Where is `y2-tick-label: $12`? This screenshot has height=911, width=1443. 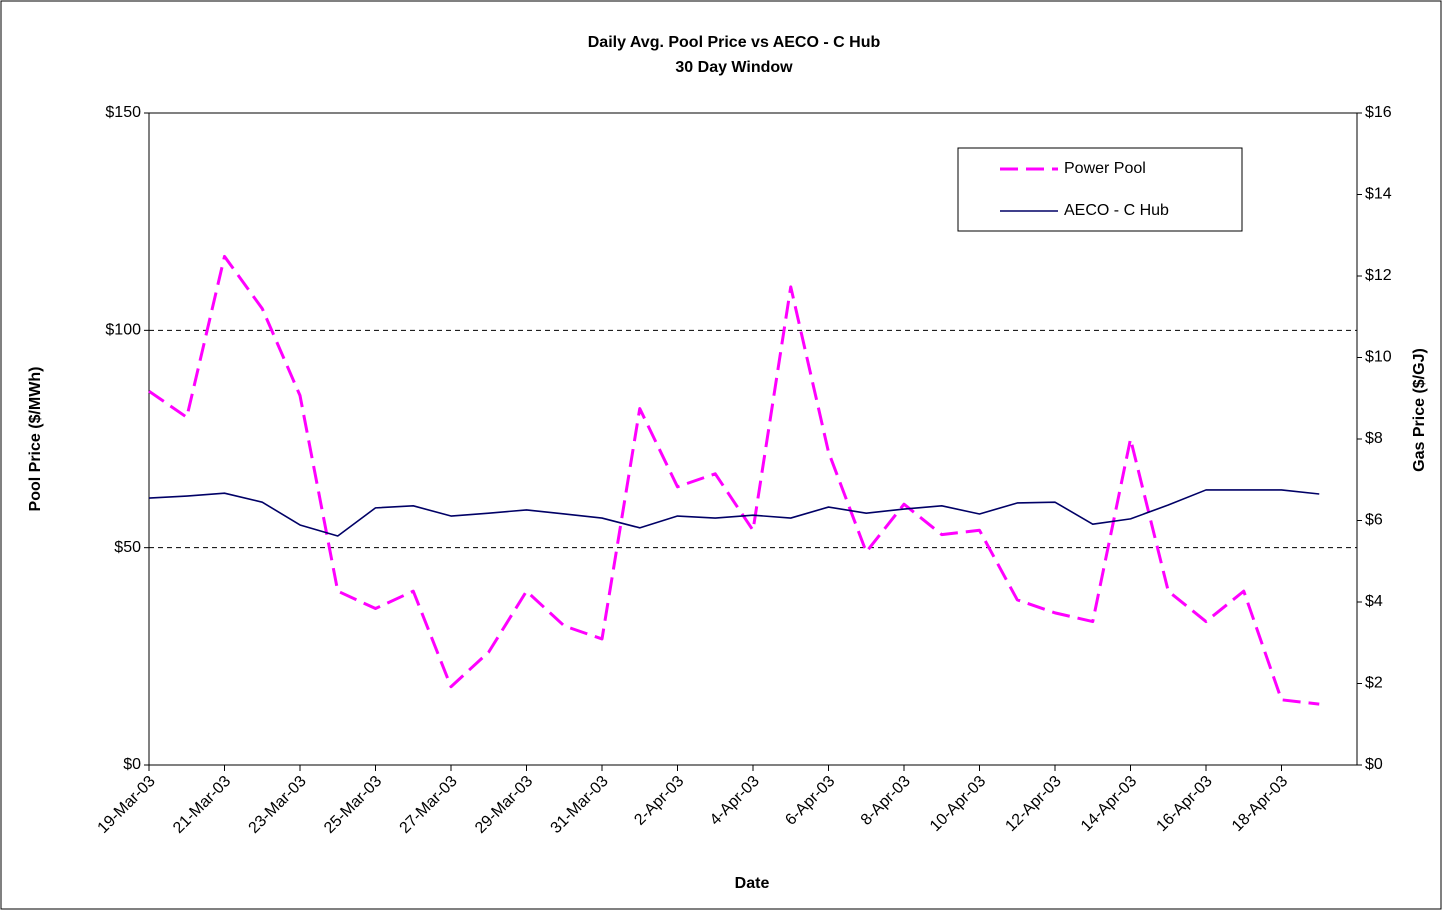
y2-tick-label: $12 is located at coordinates (1378, 275).